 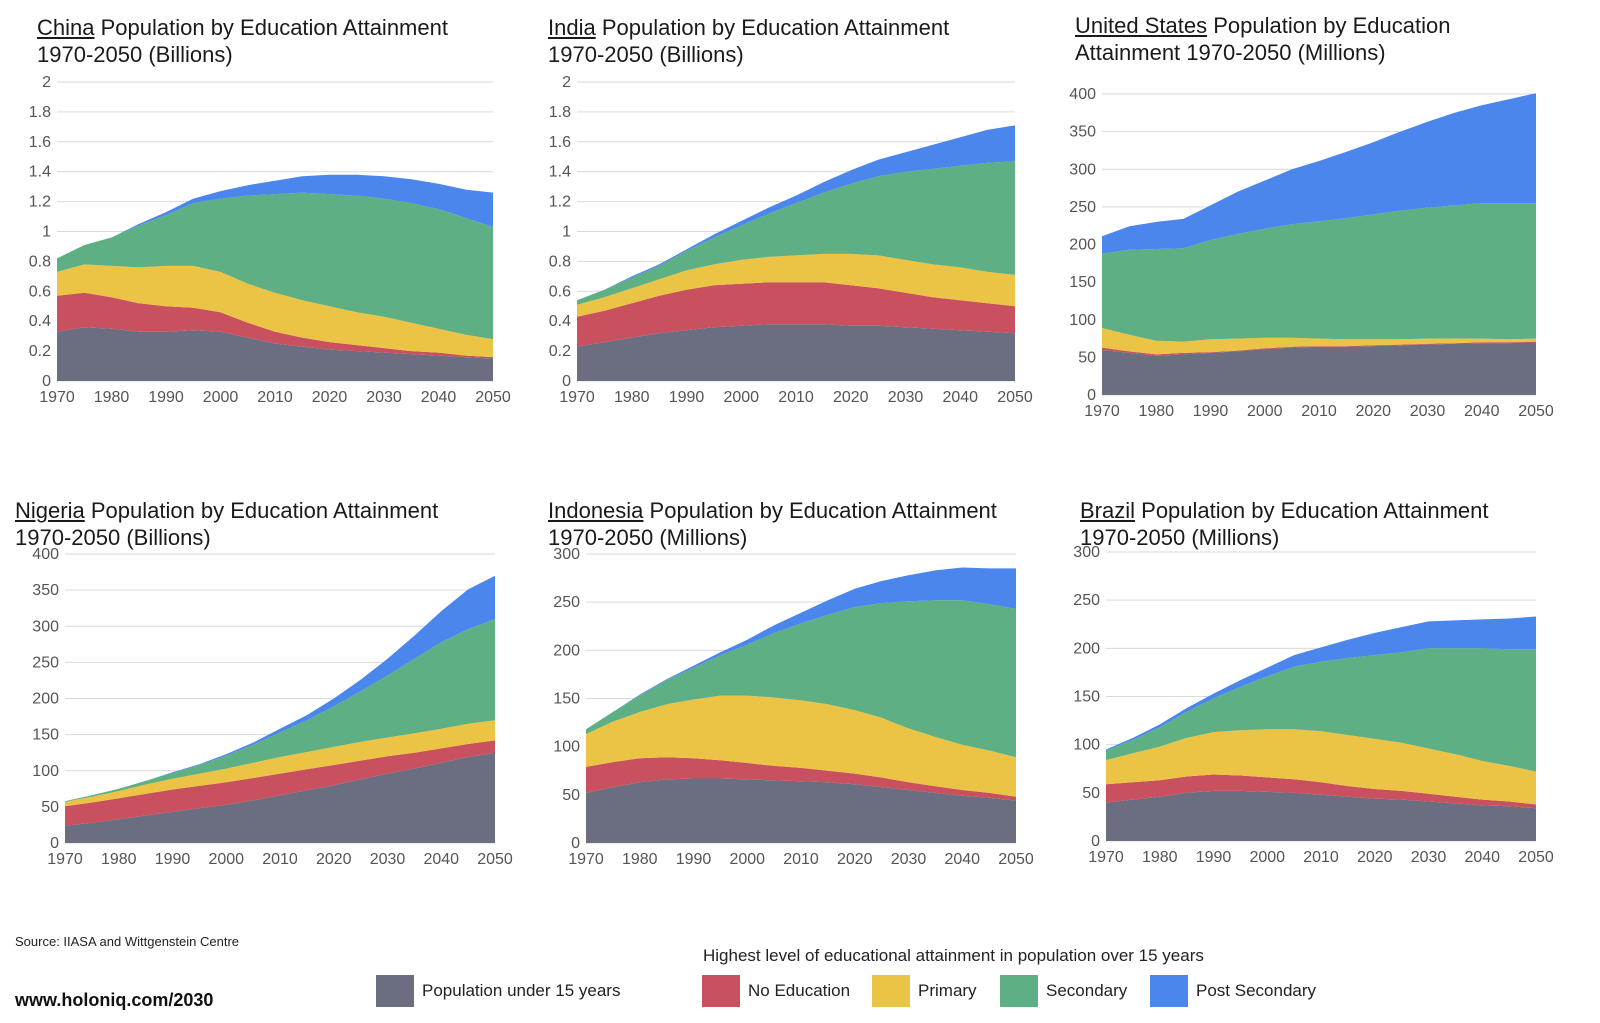 What do you see at coordinates (799, 990) in the screenshot?
I see `legend-label: No Education` at bounding box center [799, 990].